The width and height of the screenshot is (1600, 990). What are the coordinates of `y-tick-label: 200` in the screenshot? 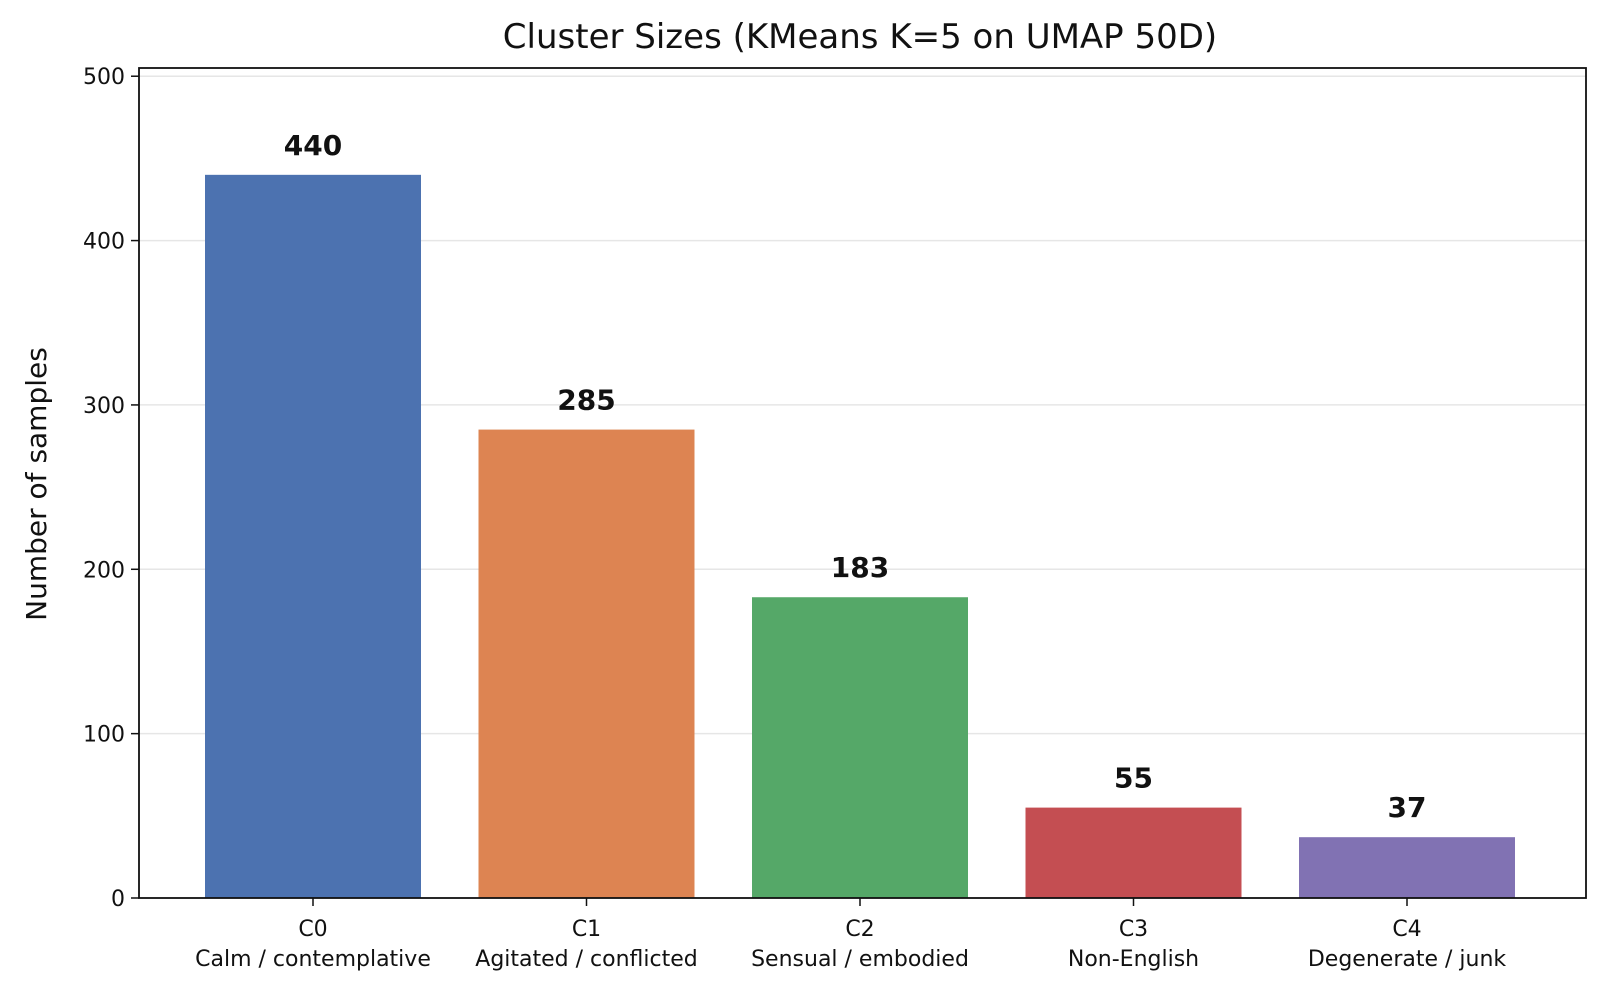 It's located at (104, 570).